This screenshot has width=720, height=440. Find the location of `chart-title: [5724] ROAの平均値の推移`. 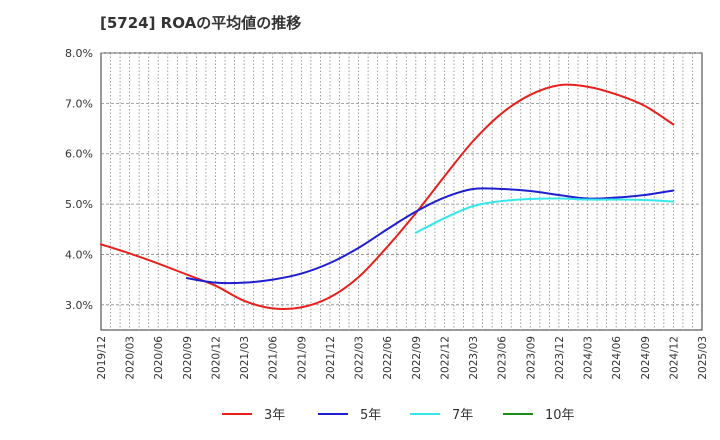

chart-title: [5724] ROAの平均値の推移 is located at coordinates (201, 23).